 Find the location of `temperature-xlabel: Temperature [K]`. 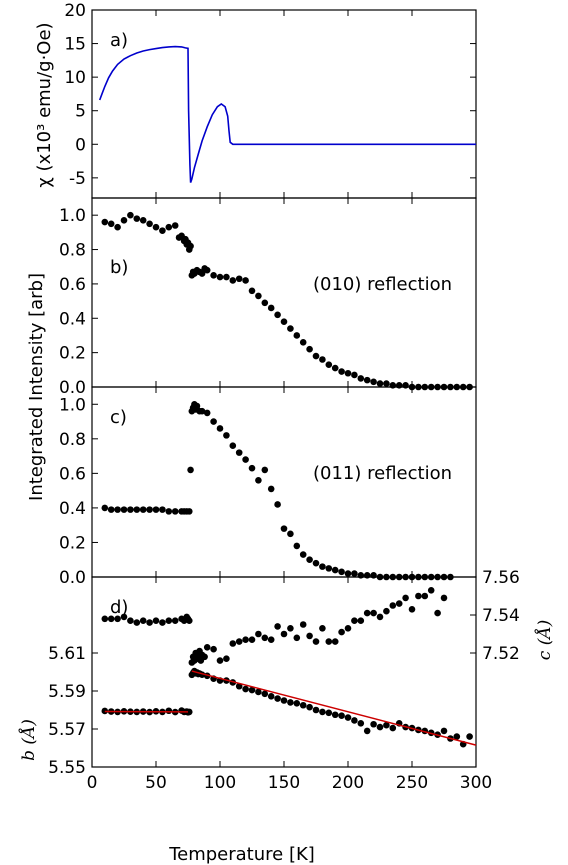

temperature-xlabel: Temperature [K] is located at coordinates (241, 854).